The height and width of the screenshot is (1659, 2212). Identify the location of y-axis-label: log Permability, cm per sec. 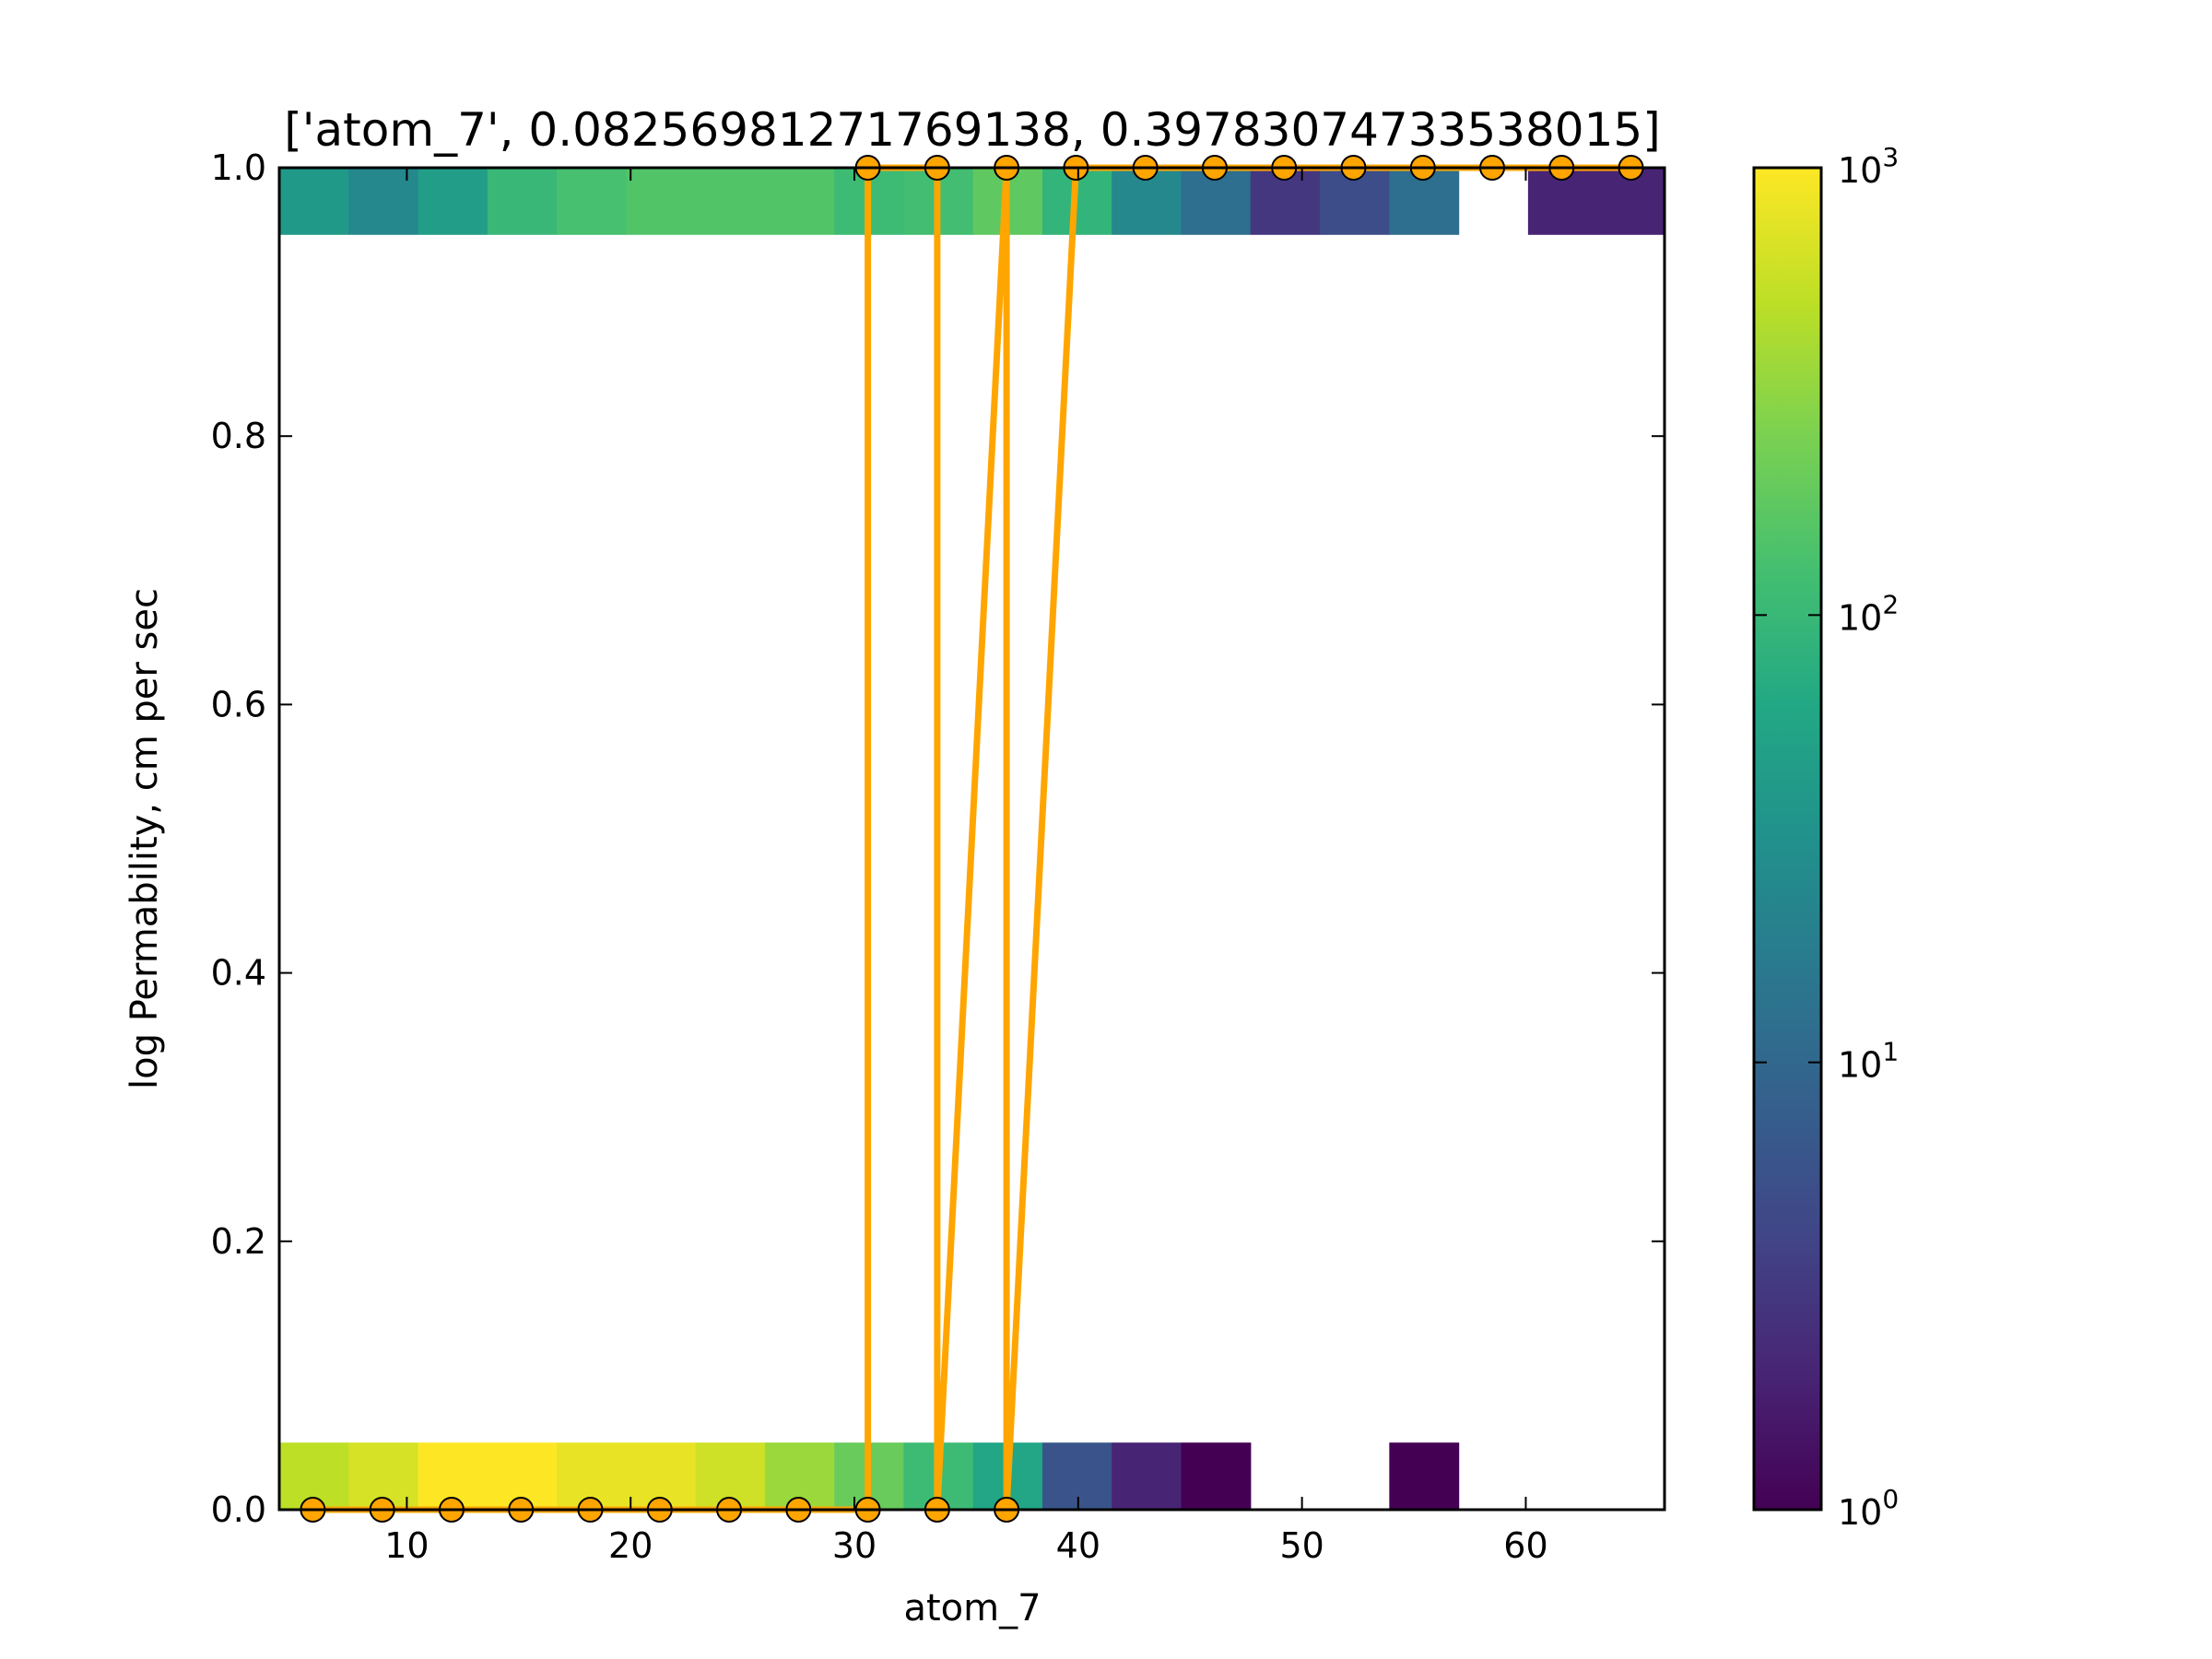
(145, 838).